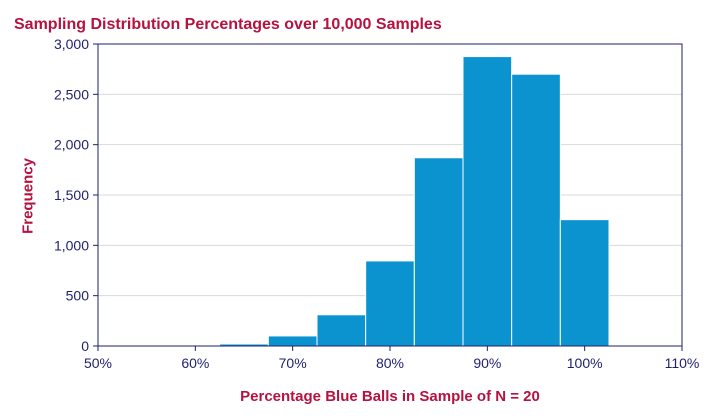  Describe the element at coordinates (390, 363) in the screenshot. I see `x-tick-label: 80%` at that location.